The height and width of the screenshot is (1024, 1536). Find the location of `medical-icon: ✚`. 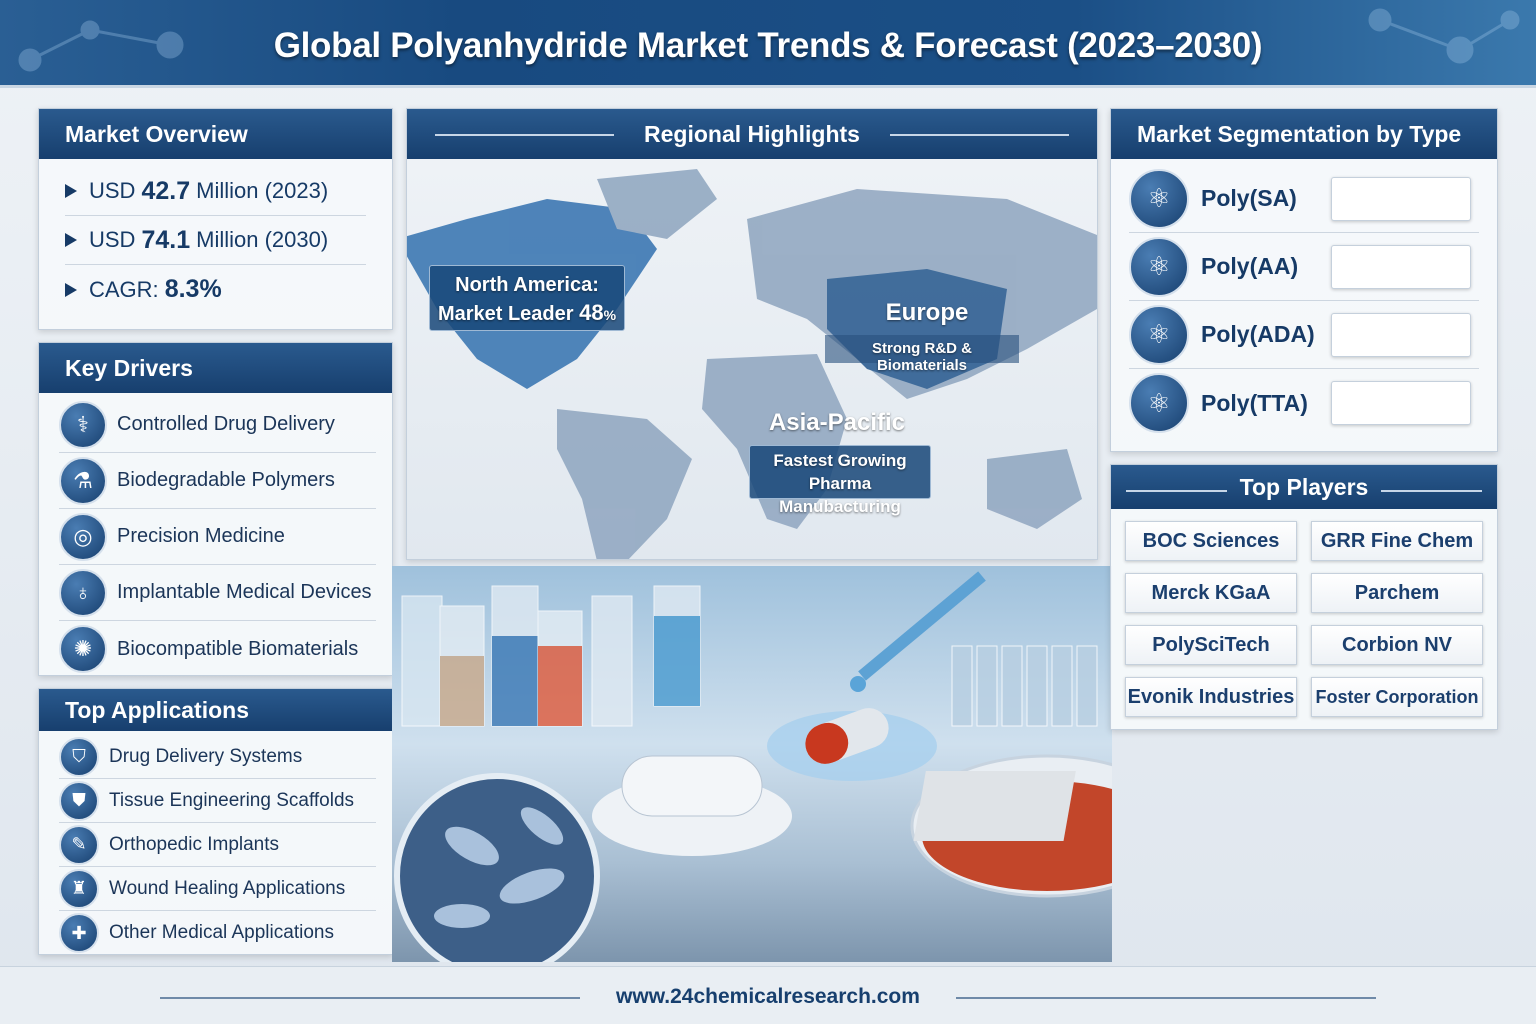

medical-icon: ✚ is located at coordinates (79, 933).